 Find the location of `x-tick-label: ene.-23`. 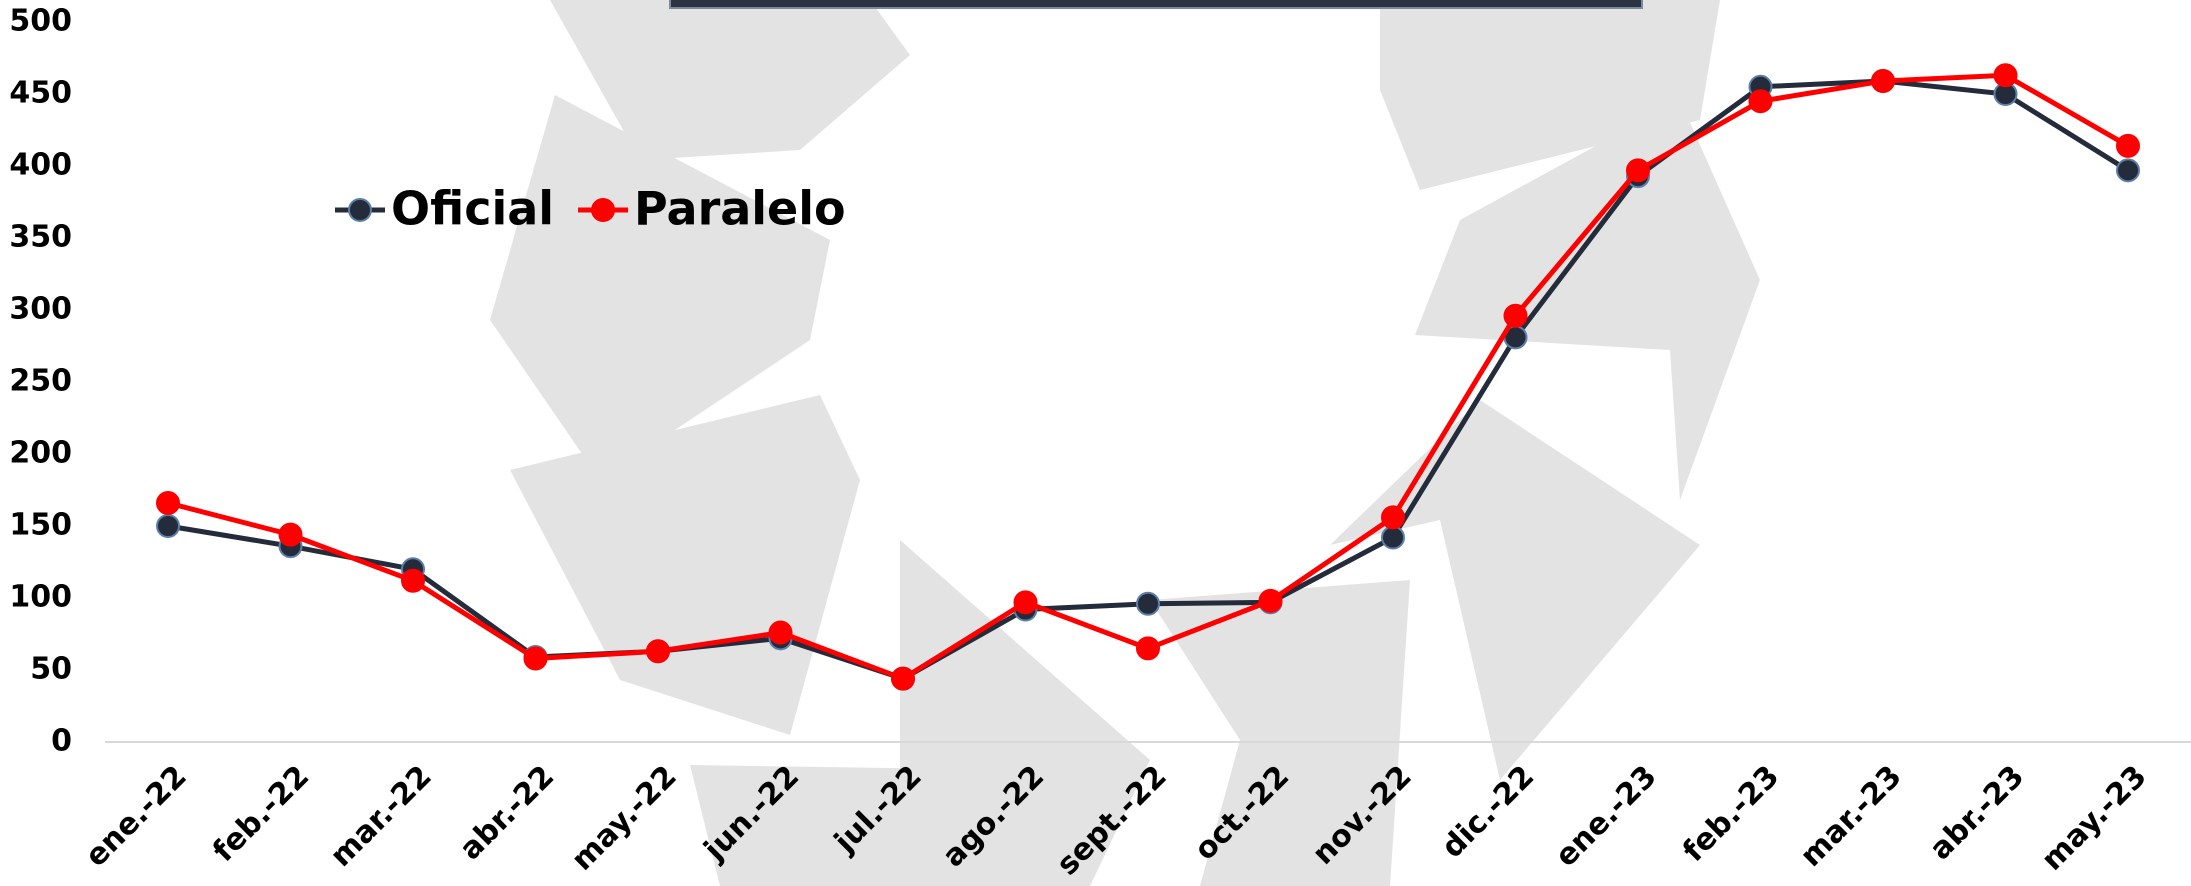

x-tick-label: ene.-23 is located at coordinates (1606, 816).